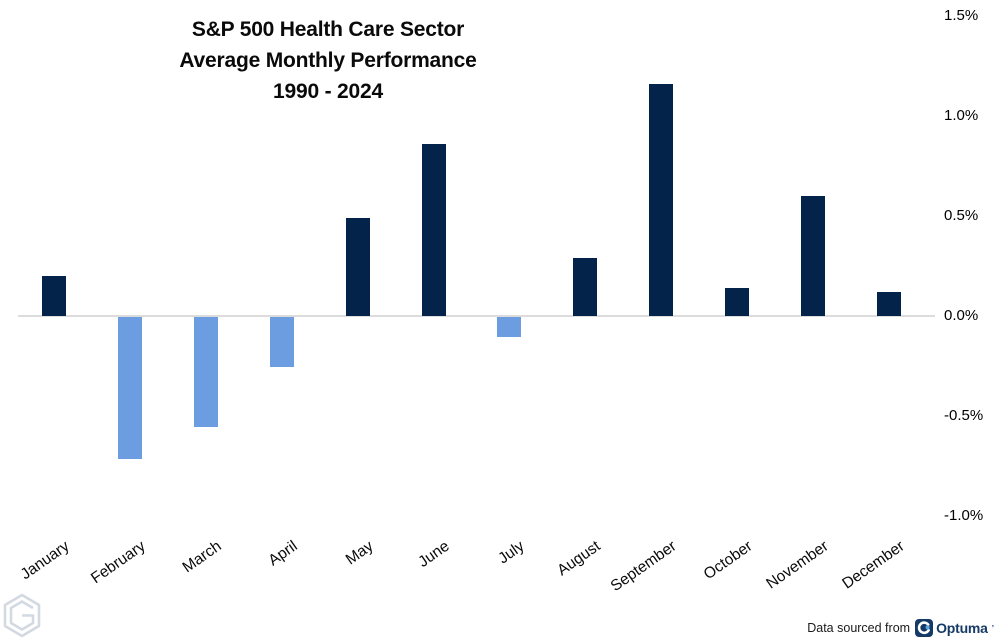  What do you see at coordinates (281, 342) in the screenshot?
I see `bar-april` at bounding box center [281, 342].